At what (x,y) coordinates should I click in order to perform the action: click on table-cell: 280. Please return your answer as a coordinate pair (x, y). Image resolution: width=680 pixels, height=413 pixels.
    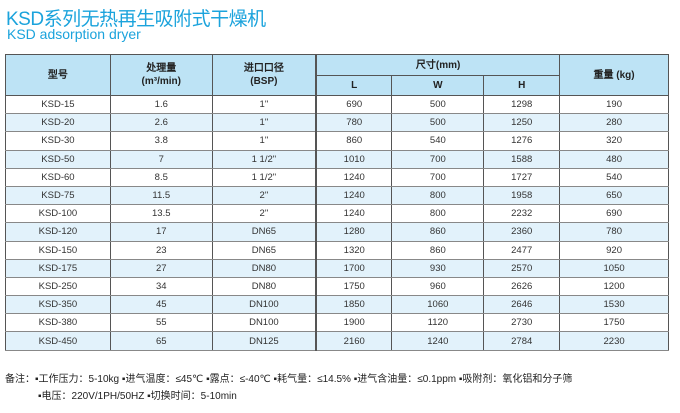
    Looking at the image, I should click on (614, 123).